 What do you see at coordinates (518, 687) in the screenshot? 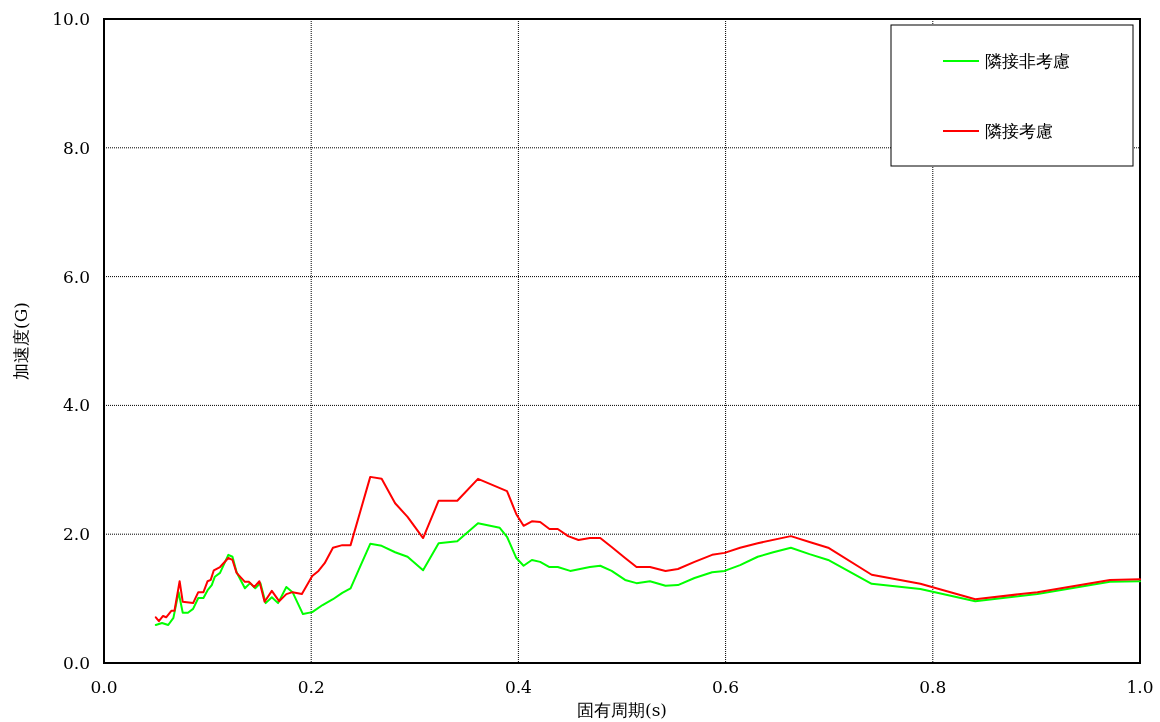
I see `x-tick-label: 0.4` at bounding box center [518, 687].